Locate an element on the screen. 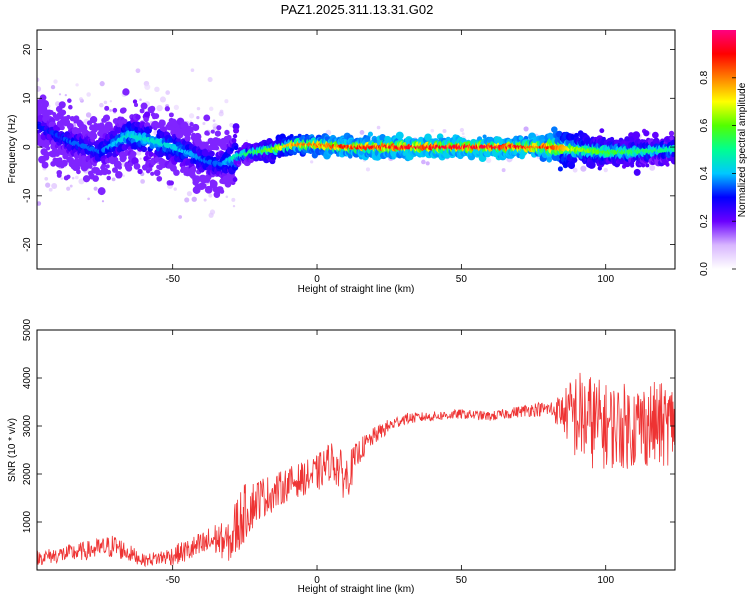 The width and height of the screenshot is (750, 605). spectrogram-y-tick-label: 0 is located at coordinates (27, 147).